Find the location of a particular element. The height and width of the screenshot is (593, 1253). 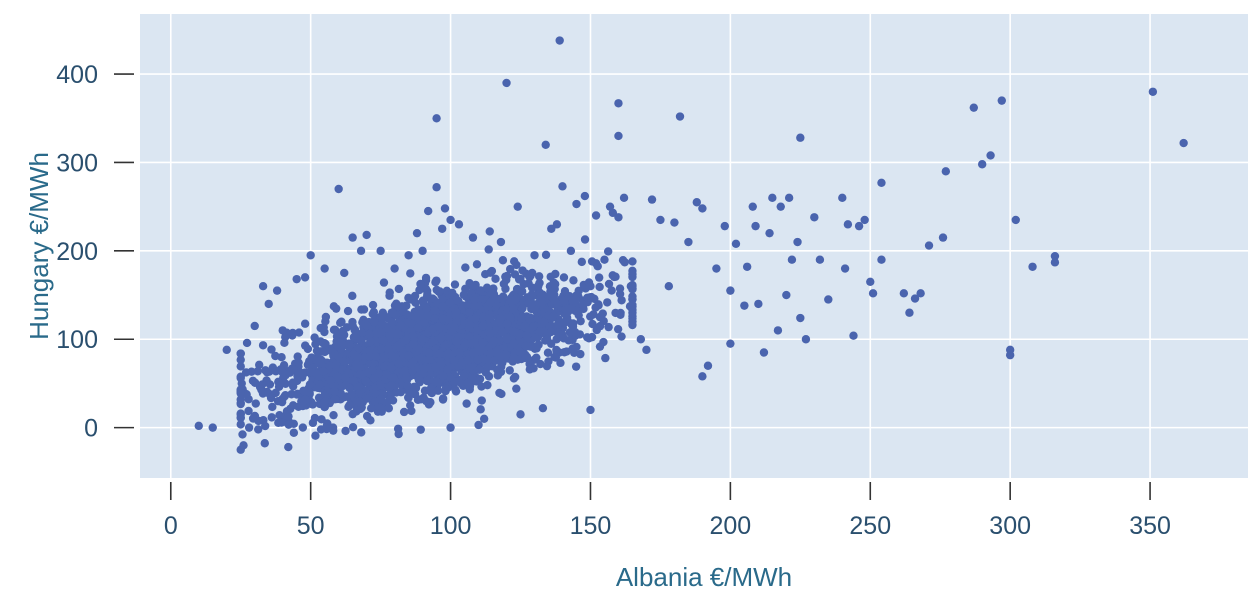

x-tick-label: 300 is located at coordinates (1010, 526).